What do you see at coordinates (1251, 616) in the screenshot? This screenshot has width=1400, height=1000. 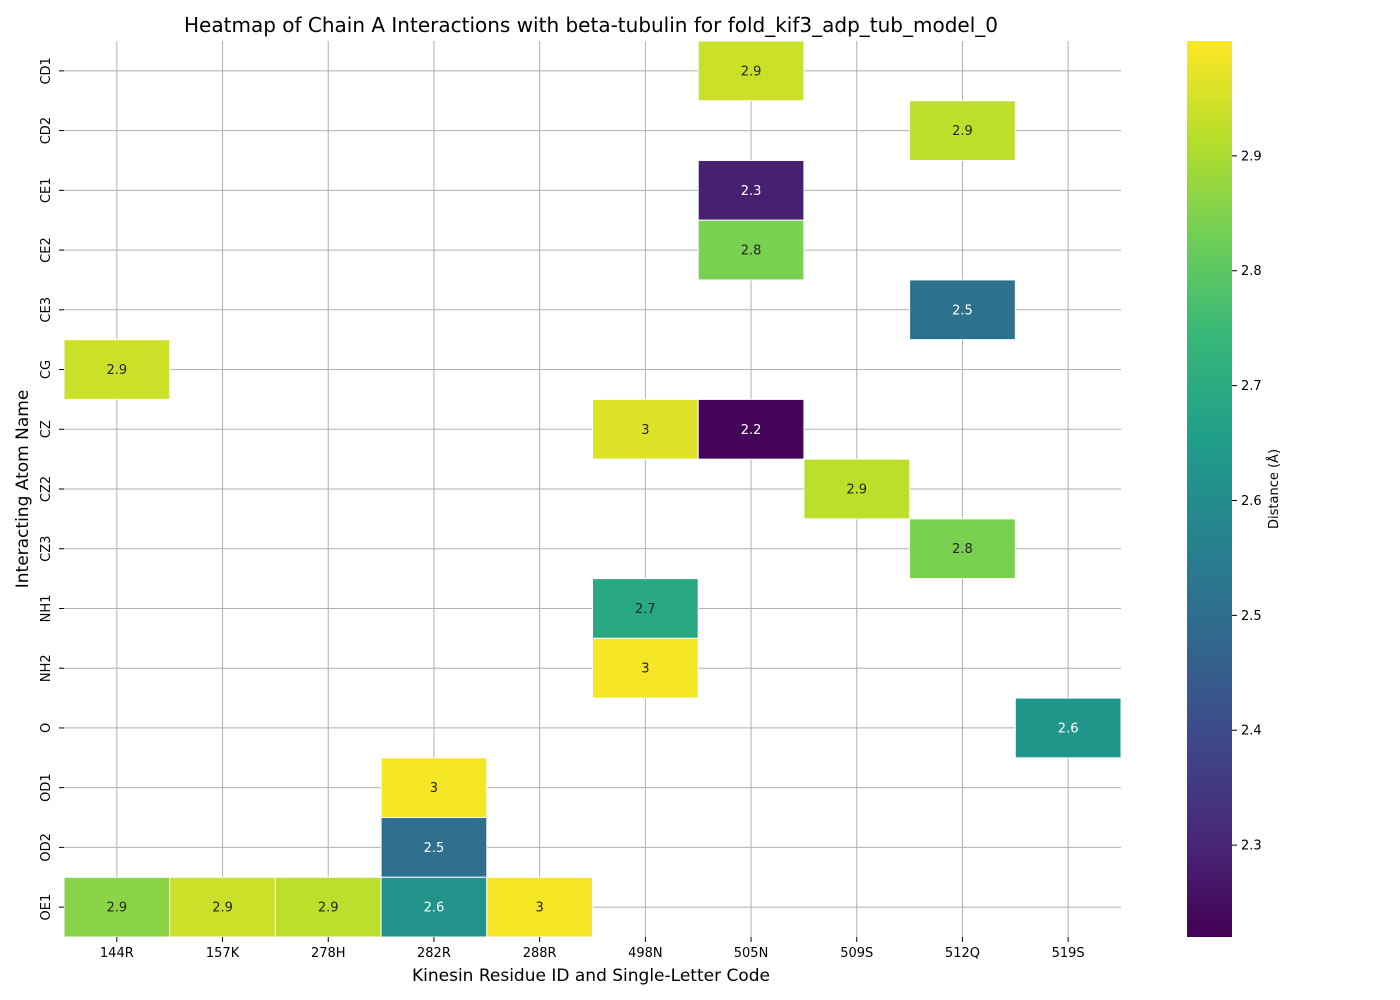 I see `colorbar-tick-label: 2.5` at bounding box center [1251, 616].